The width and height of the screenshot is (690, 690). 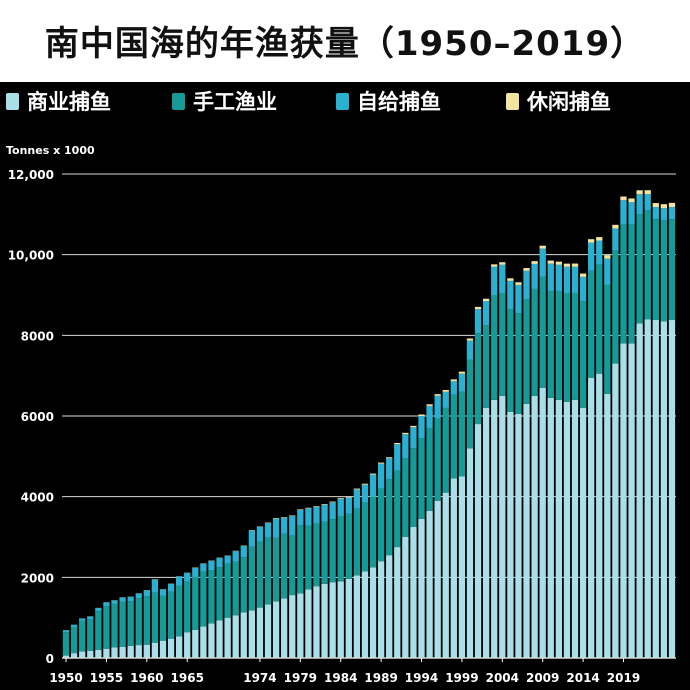 I want to click on legend-item-subsistence: 自给捕鱼, so click(x=388, y=101).